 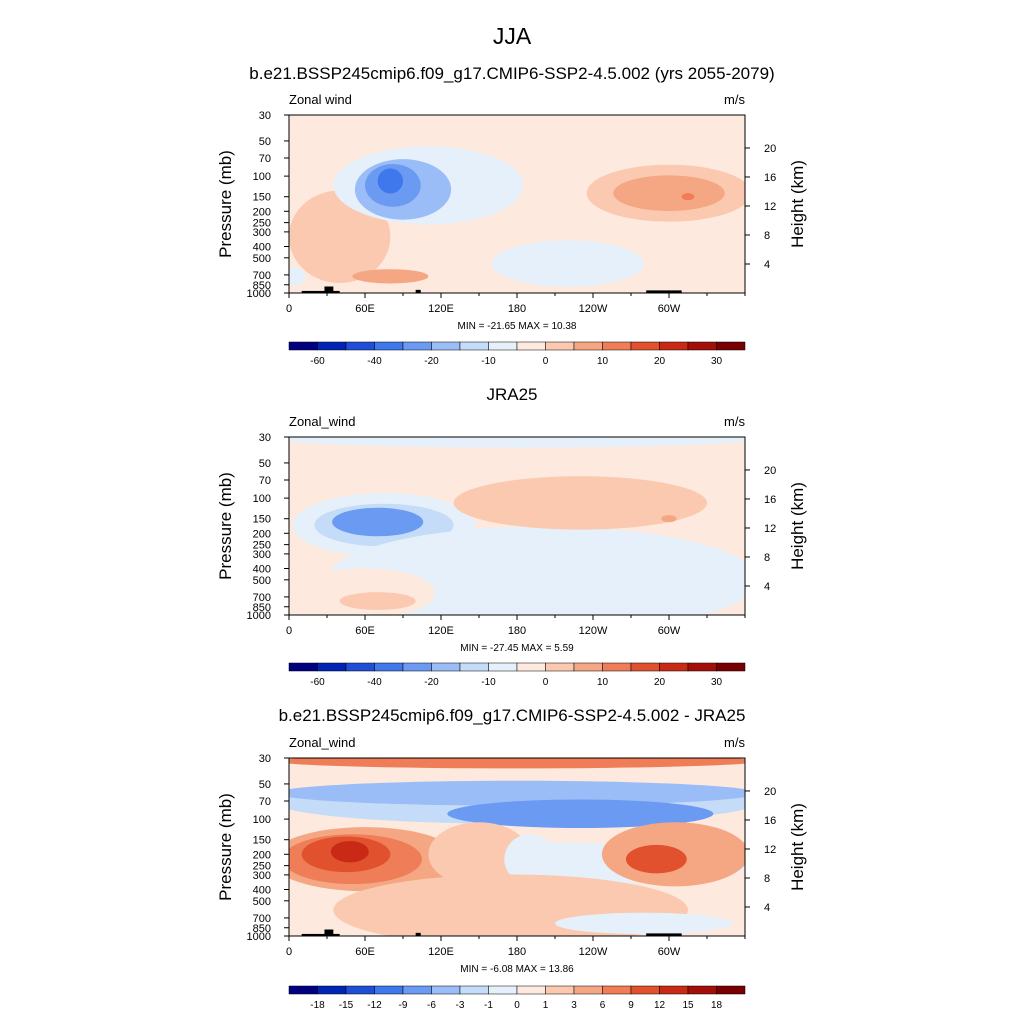 What do you see at coordinates (603, 361) in the screenshot?
I see `colorbar-label: 10` at bounding box center [603, 361].